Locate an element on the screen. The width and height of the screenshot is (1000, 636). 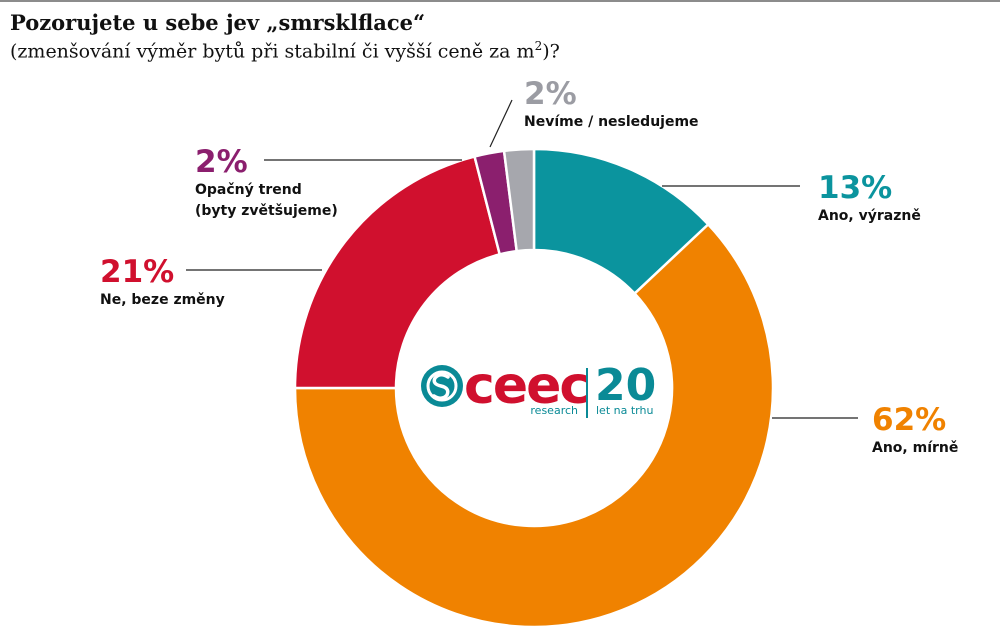
slice-category-label-3-1: (byty zvětšujeme) is located at coordinates (266, 211).